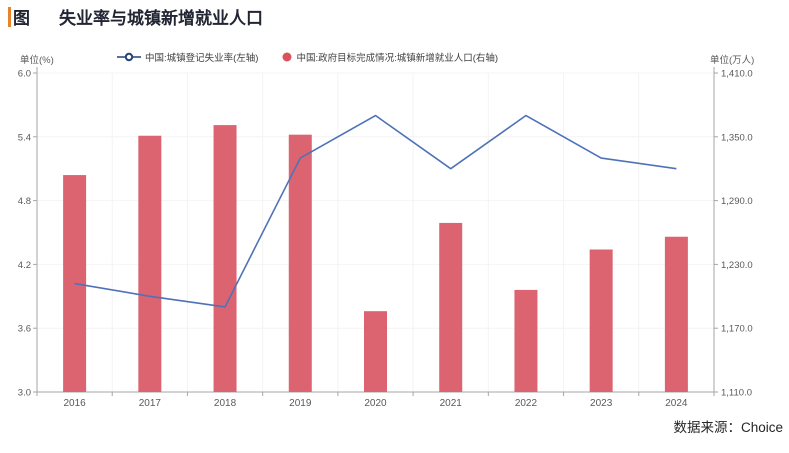 This screenshot has width=789, height=453. What do you see at coordinates (37, 60) in the screenshot?
I see `left-axis-unit-label: 单位(%)` at bounding box center [37, 60].